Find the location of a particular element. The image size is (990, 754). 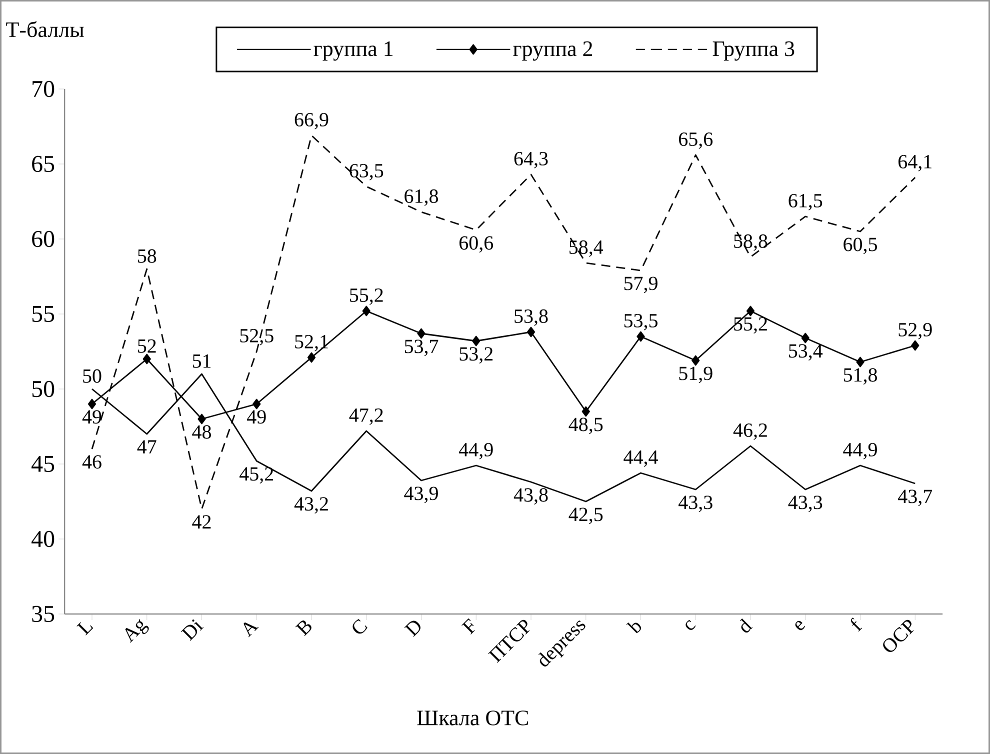

y-axis-title: Т-баллы is located at coordinates (45, 29).